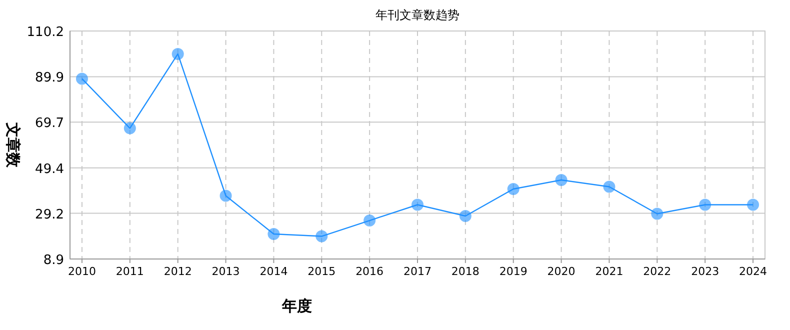 The width and height of the screenshot is (790, 330). What do you see at coordinates (561, 271) in the screenshot?
I see `xtick: 2020` at bounding box center [561, 271].